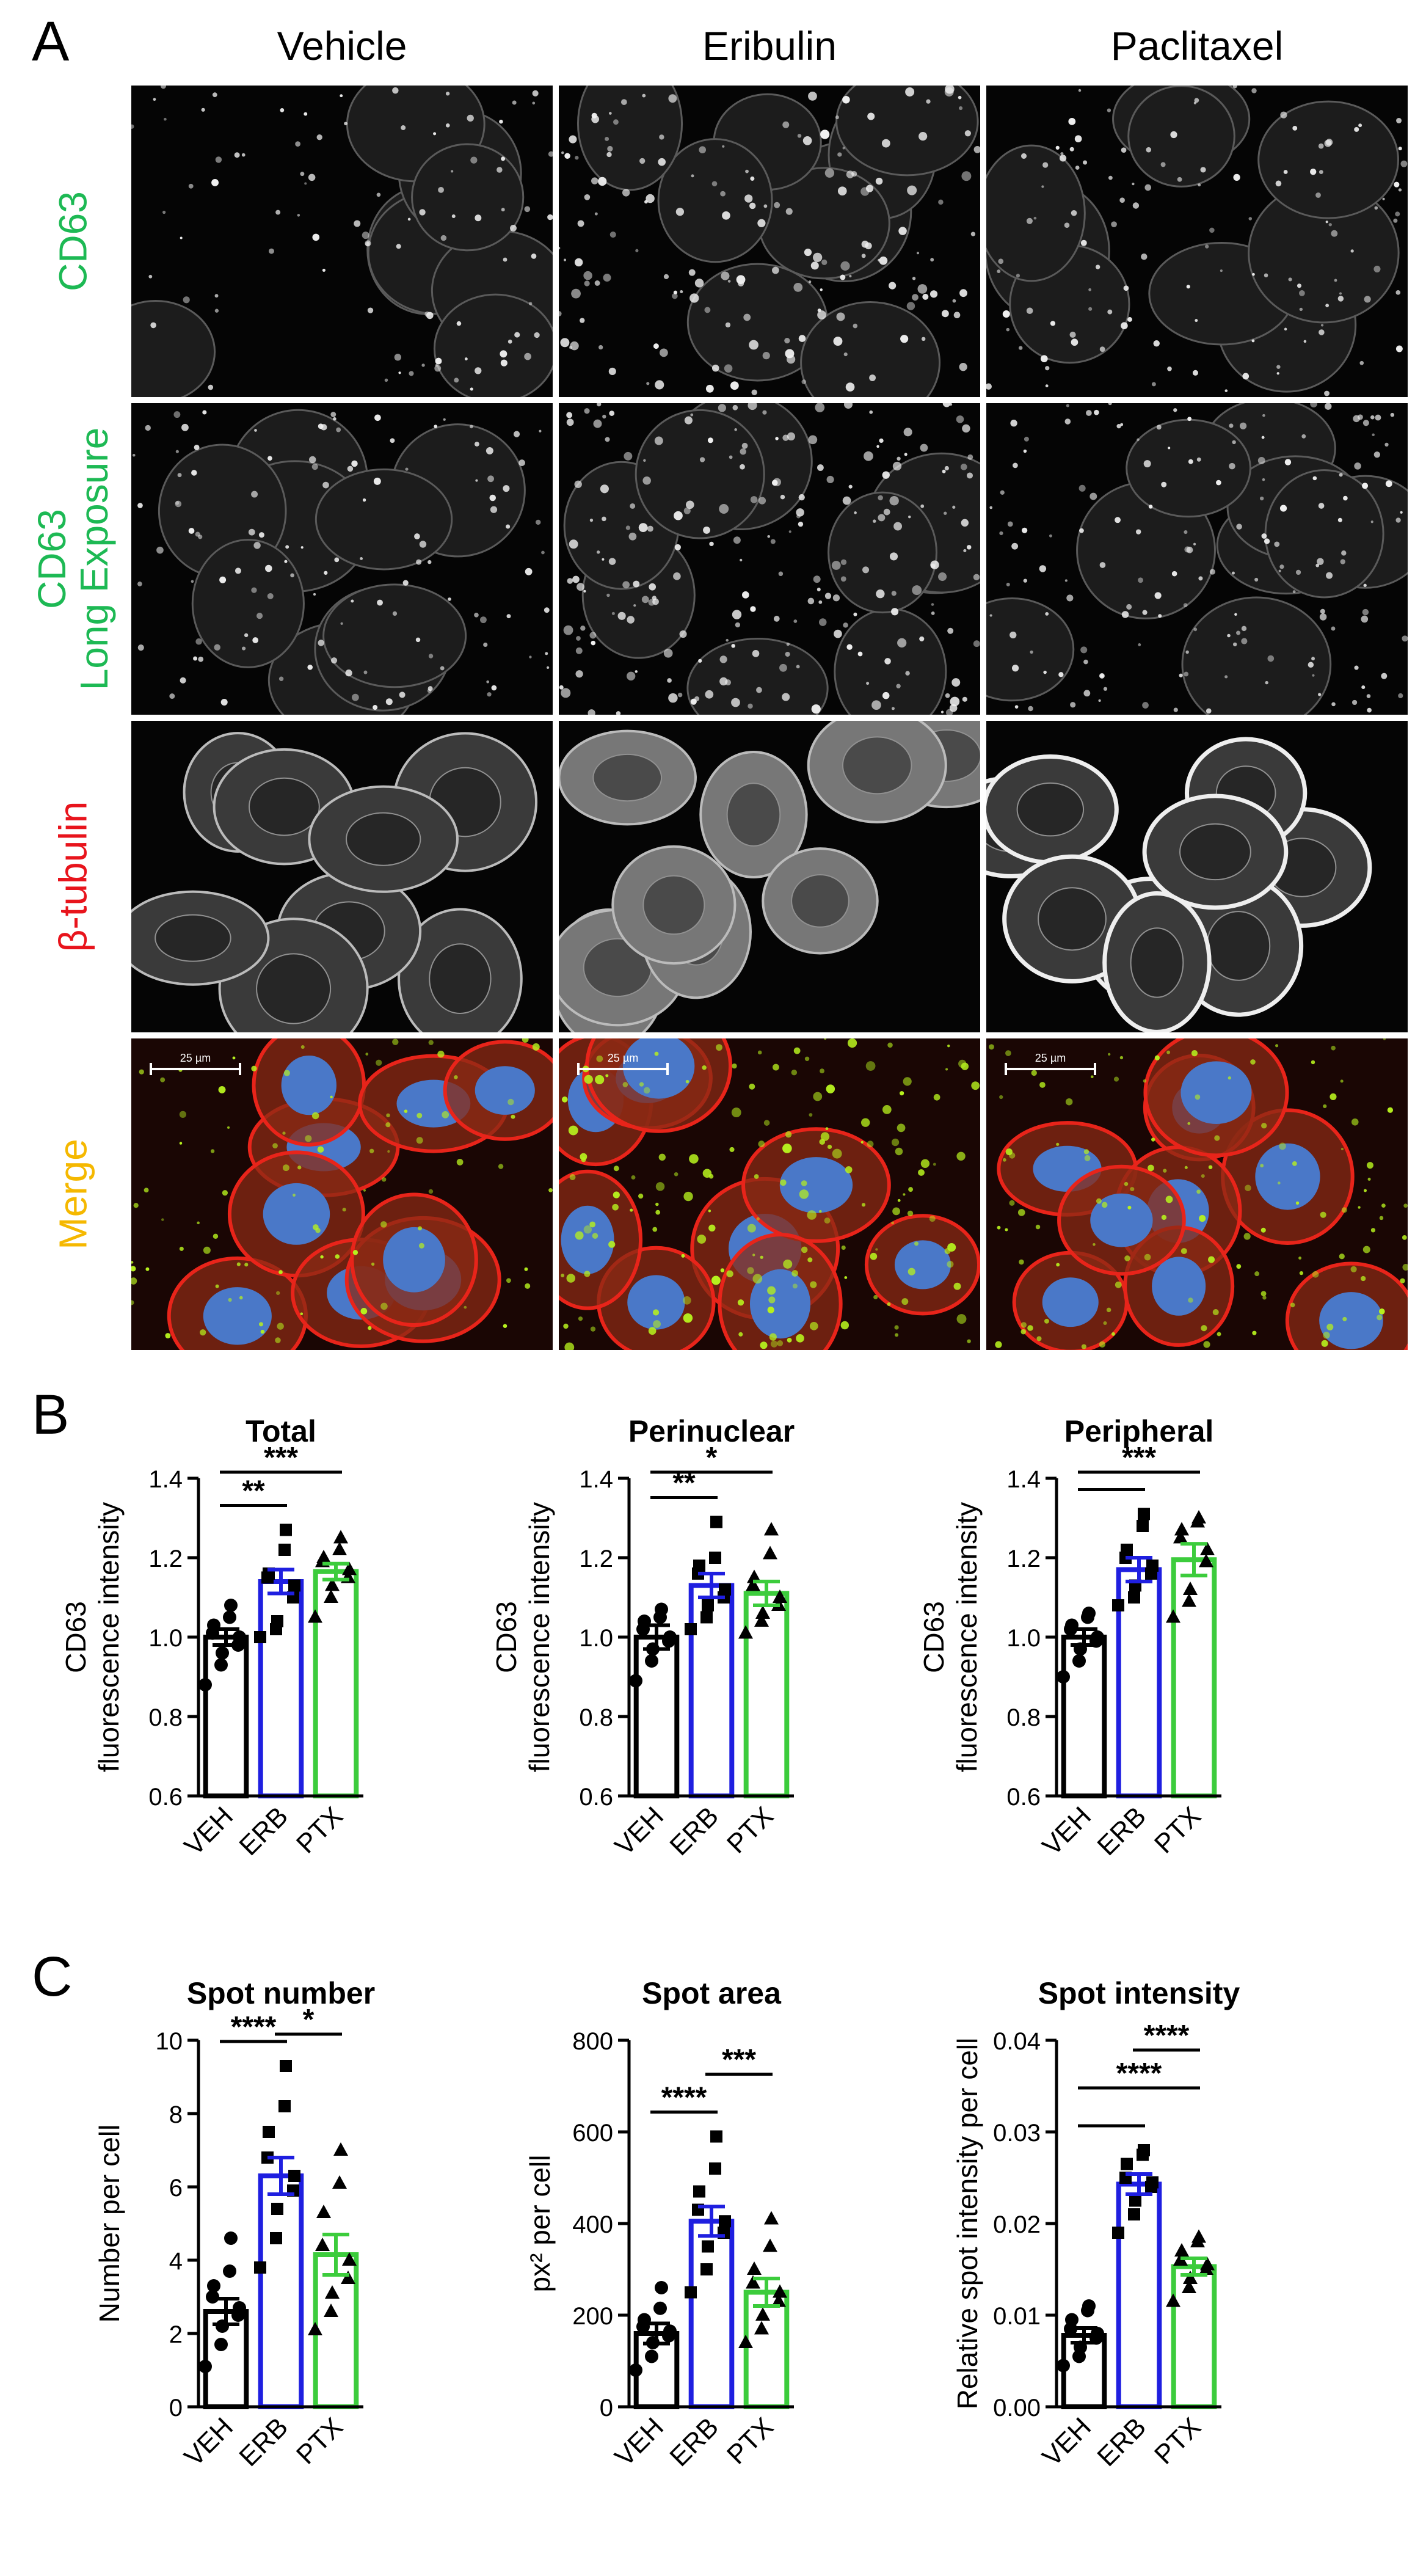 The image size is (1426, 2576). What do you see at coordinates (769, 242) in the screenshot?
I see `micrograph-r0-c1` at bounding box center [769, 242].